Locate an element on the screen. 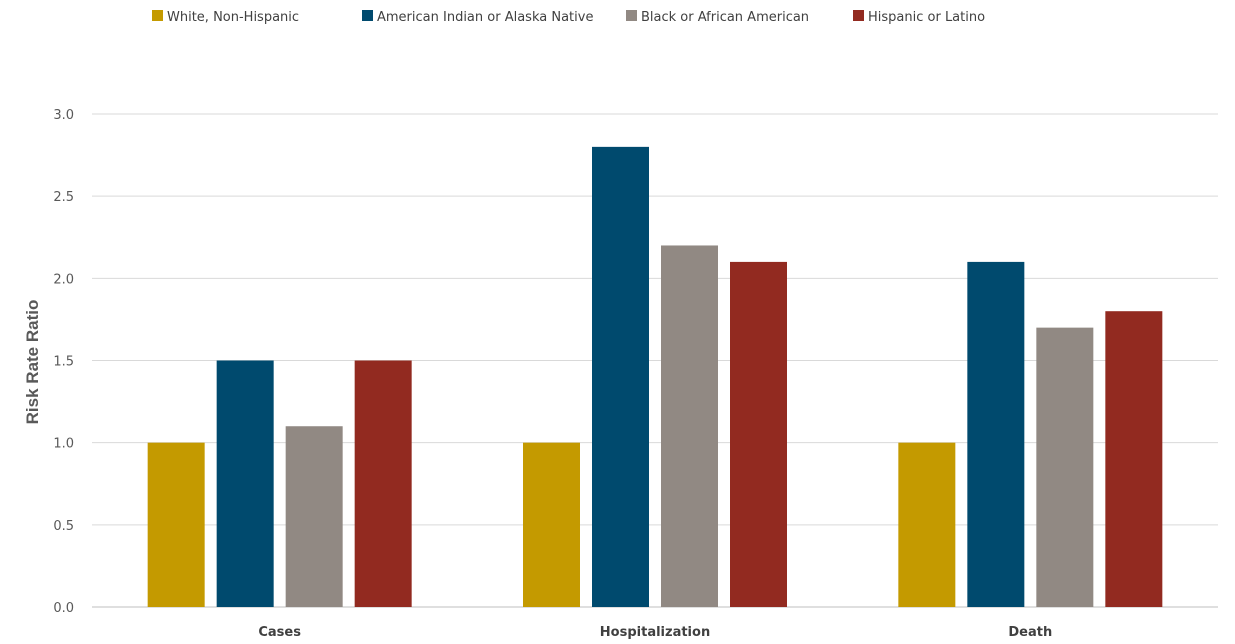  y-axis-label: Risk Rate Ratio is located at coordinates (32, 362).